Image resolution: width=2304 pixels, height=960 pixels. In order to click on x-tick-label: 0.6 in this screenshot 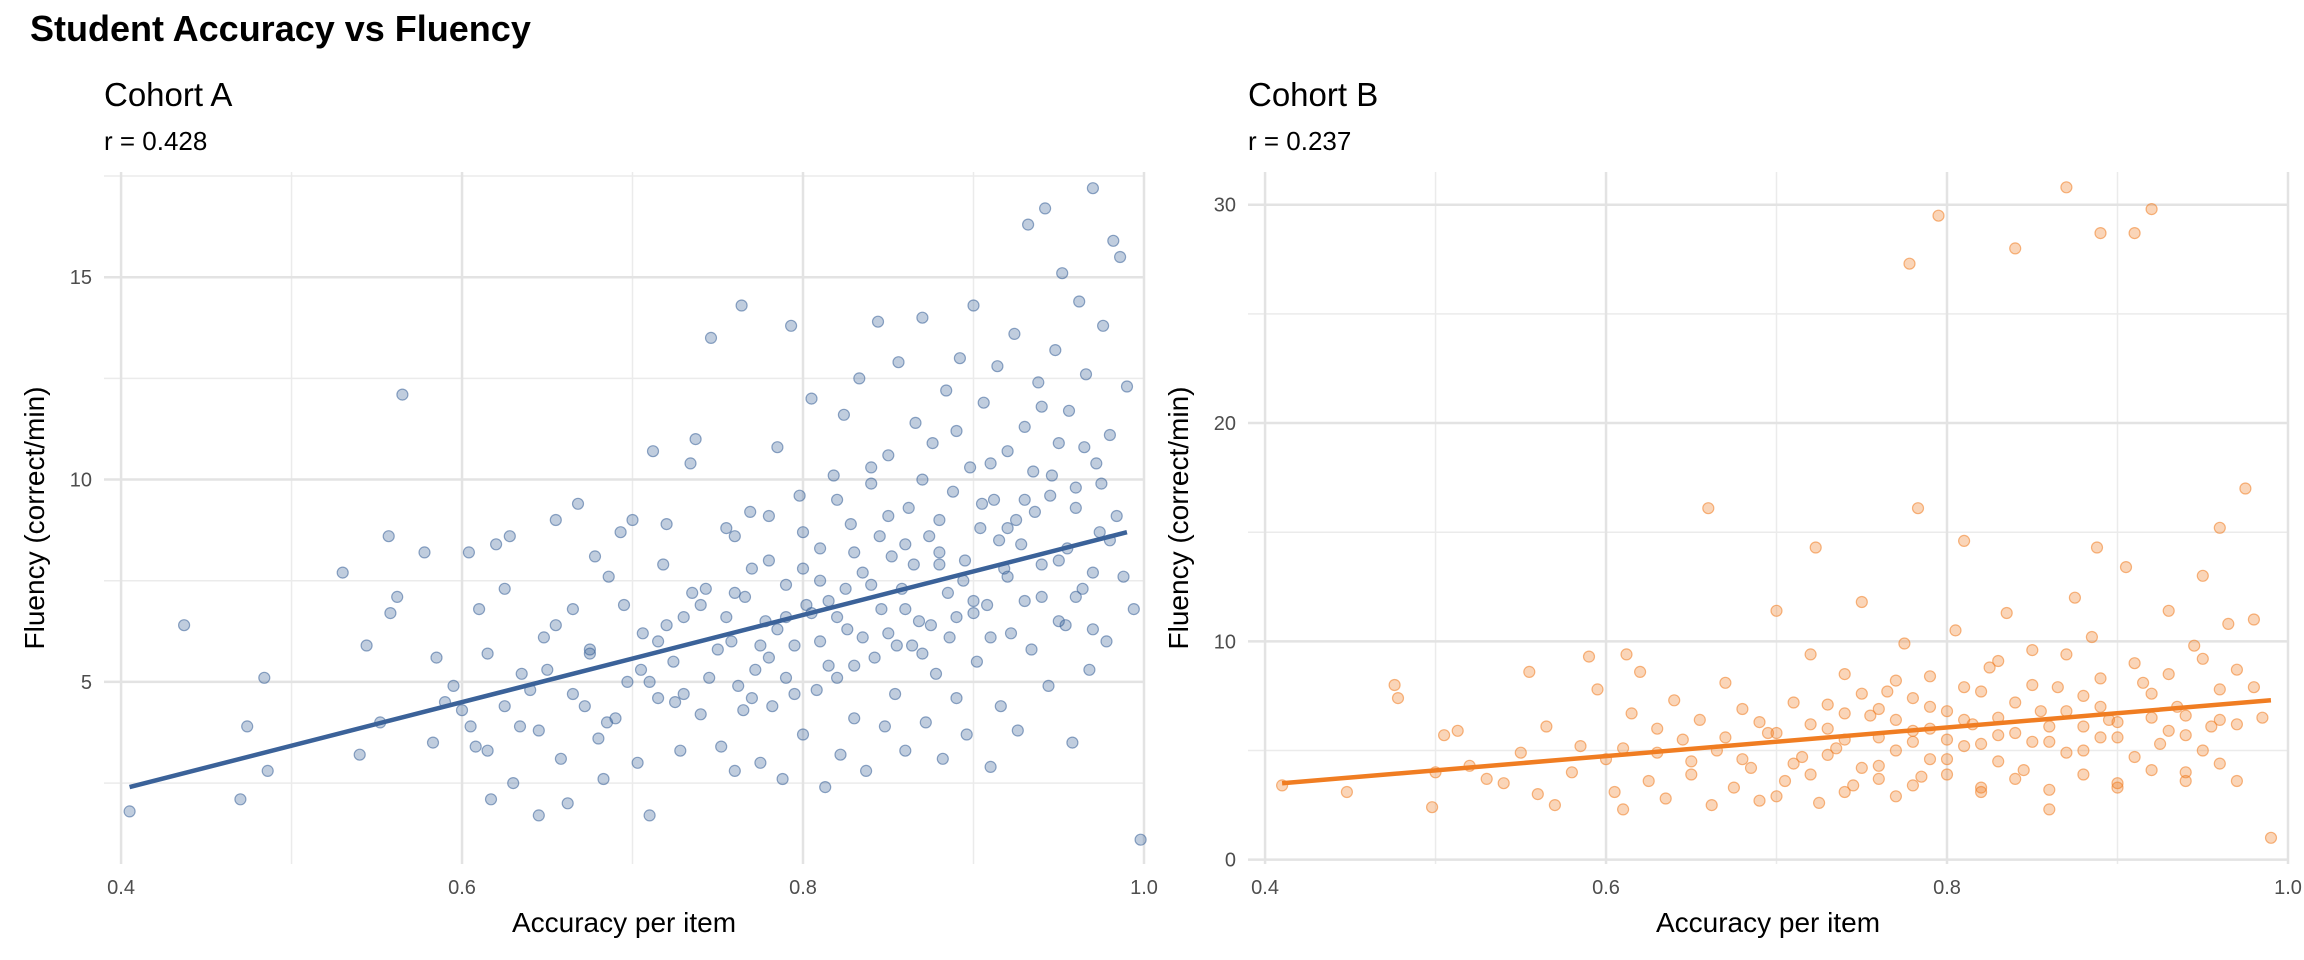, I will do `click(1606, 888)`.